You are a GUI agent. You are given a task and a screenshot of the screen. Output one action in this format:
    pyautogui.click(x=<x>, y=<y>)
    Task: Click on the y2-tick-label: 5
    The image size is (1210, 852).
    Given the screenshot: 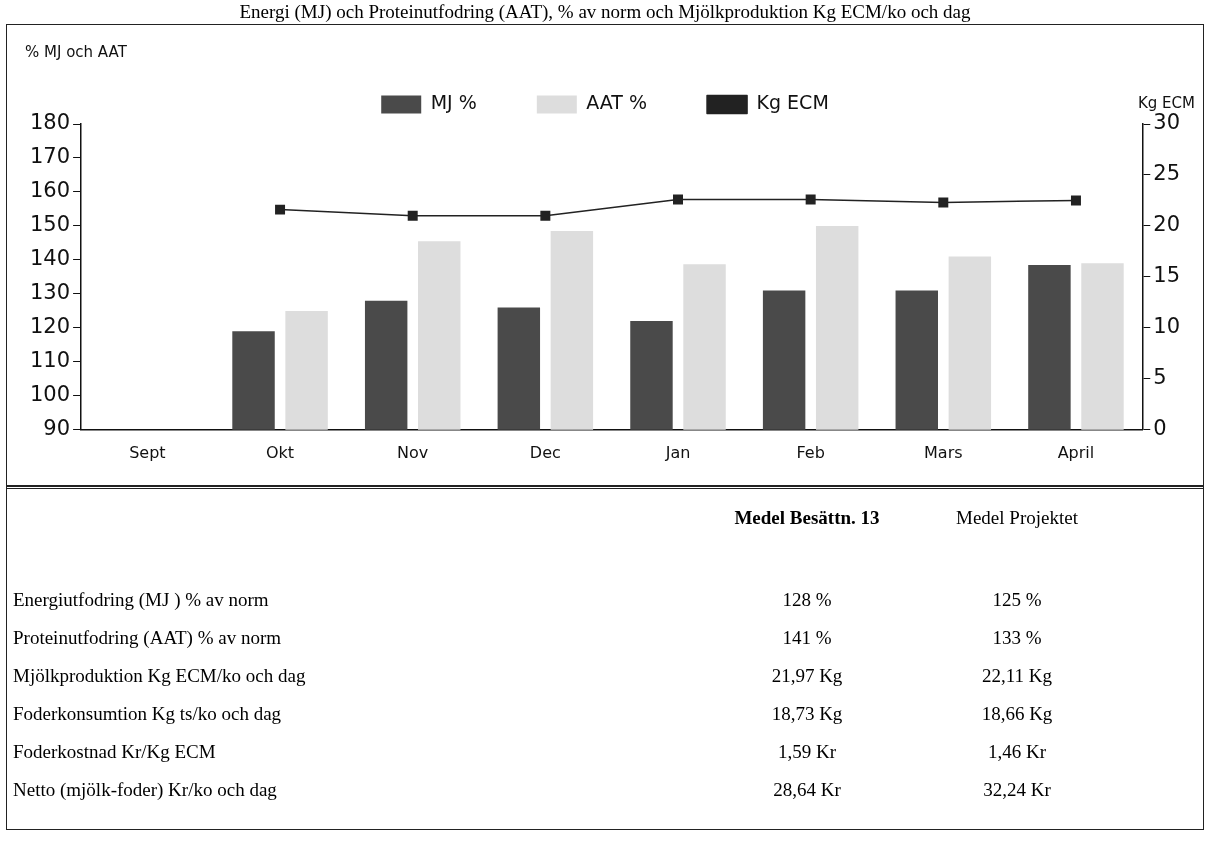 What is the action you would take?
    pyautogui.click(x=1160, y=377)
    